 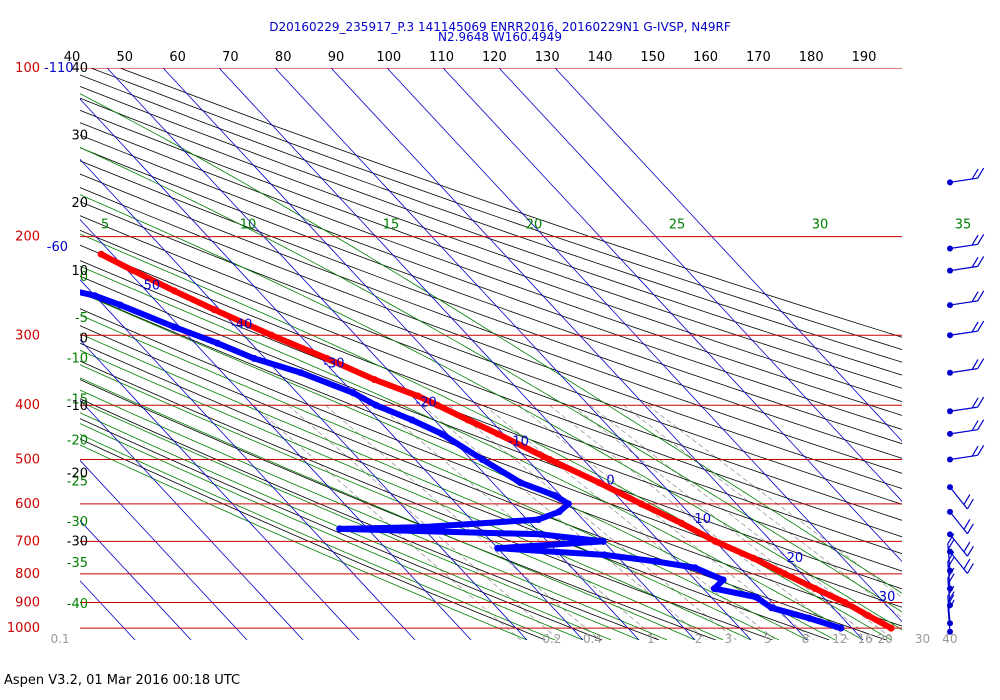 I want to click on top-axis-label: 160, so click(x=705, y=57).